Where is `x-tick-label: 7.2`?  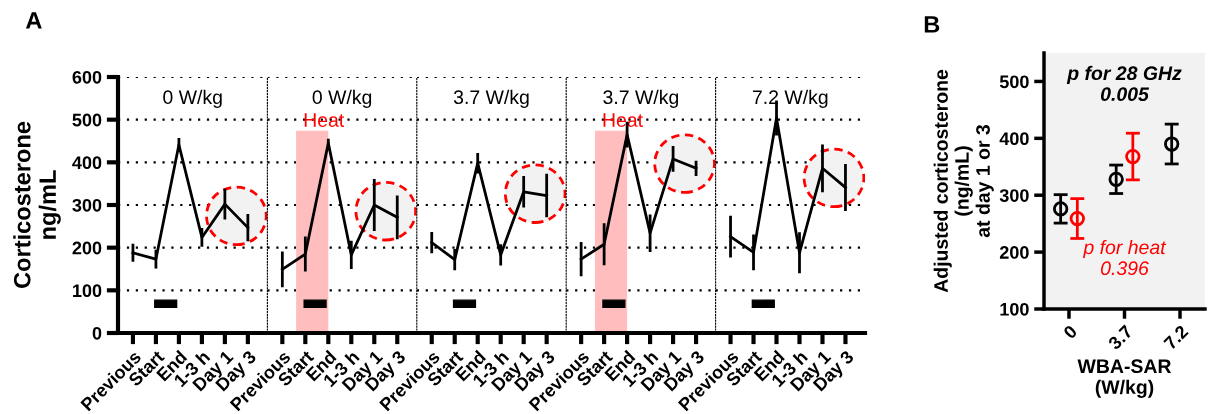
x-tick-label: 7.2 is located at coordinates (1176, 337).